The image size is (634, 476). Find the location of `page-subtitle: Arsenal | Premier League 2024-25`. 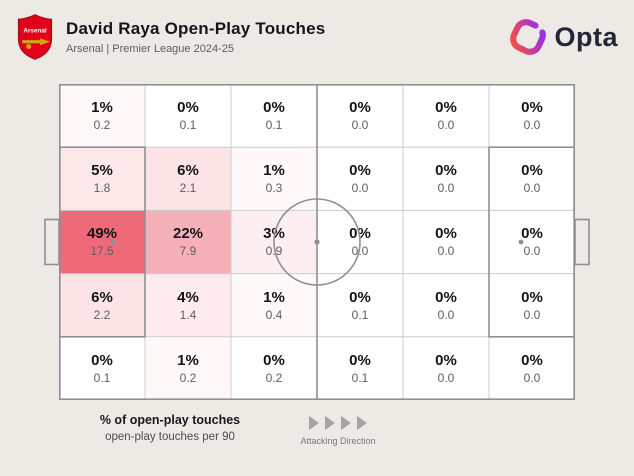

page-subtitle: Arsenal | Premier League 2024-25 is located at coordinates (150, 49).